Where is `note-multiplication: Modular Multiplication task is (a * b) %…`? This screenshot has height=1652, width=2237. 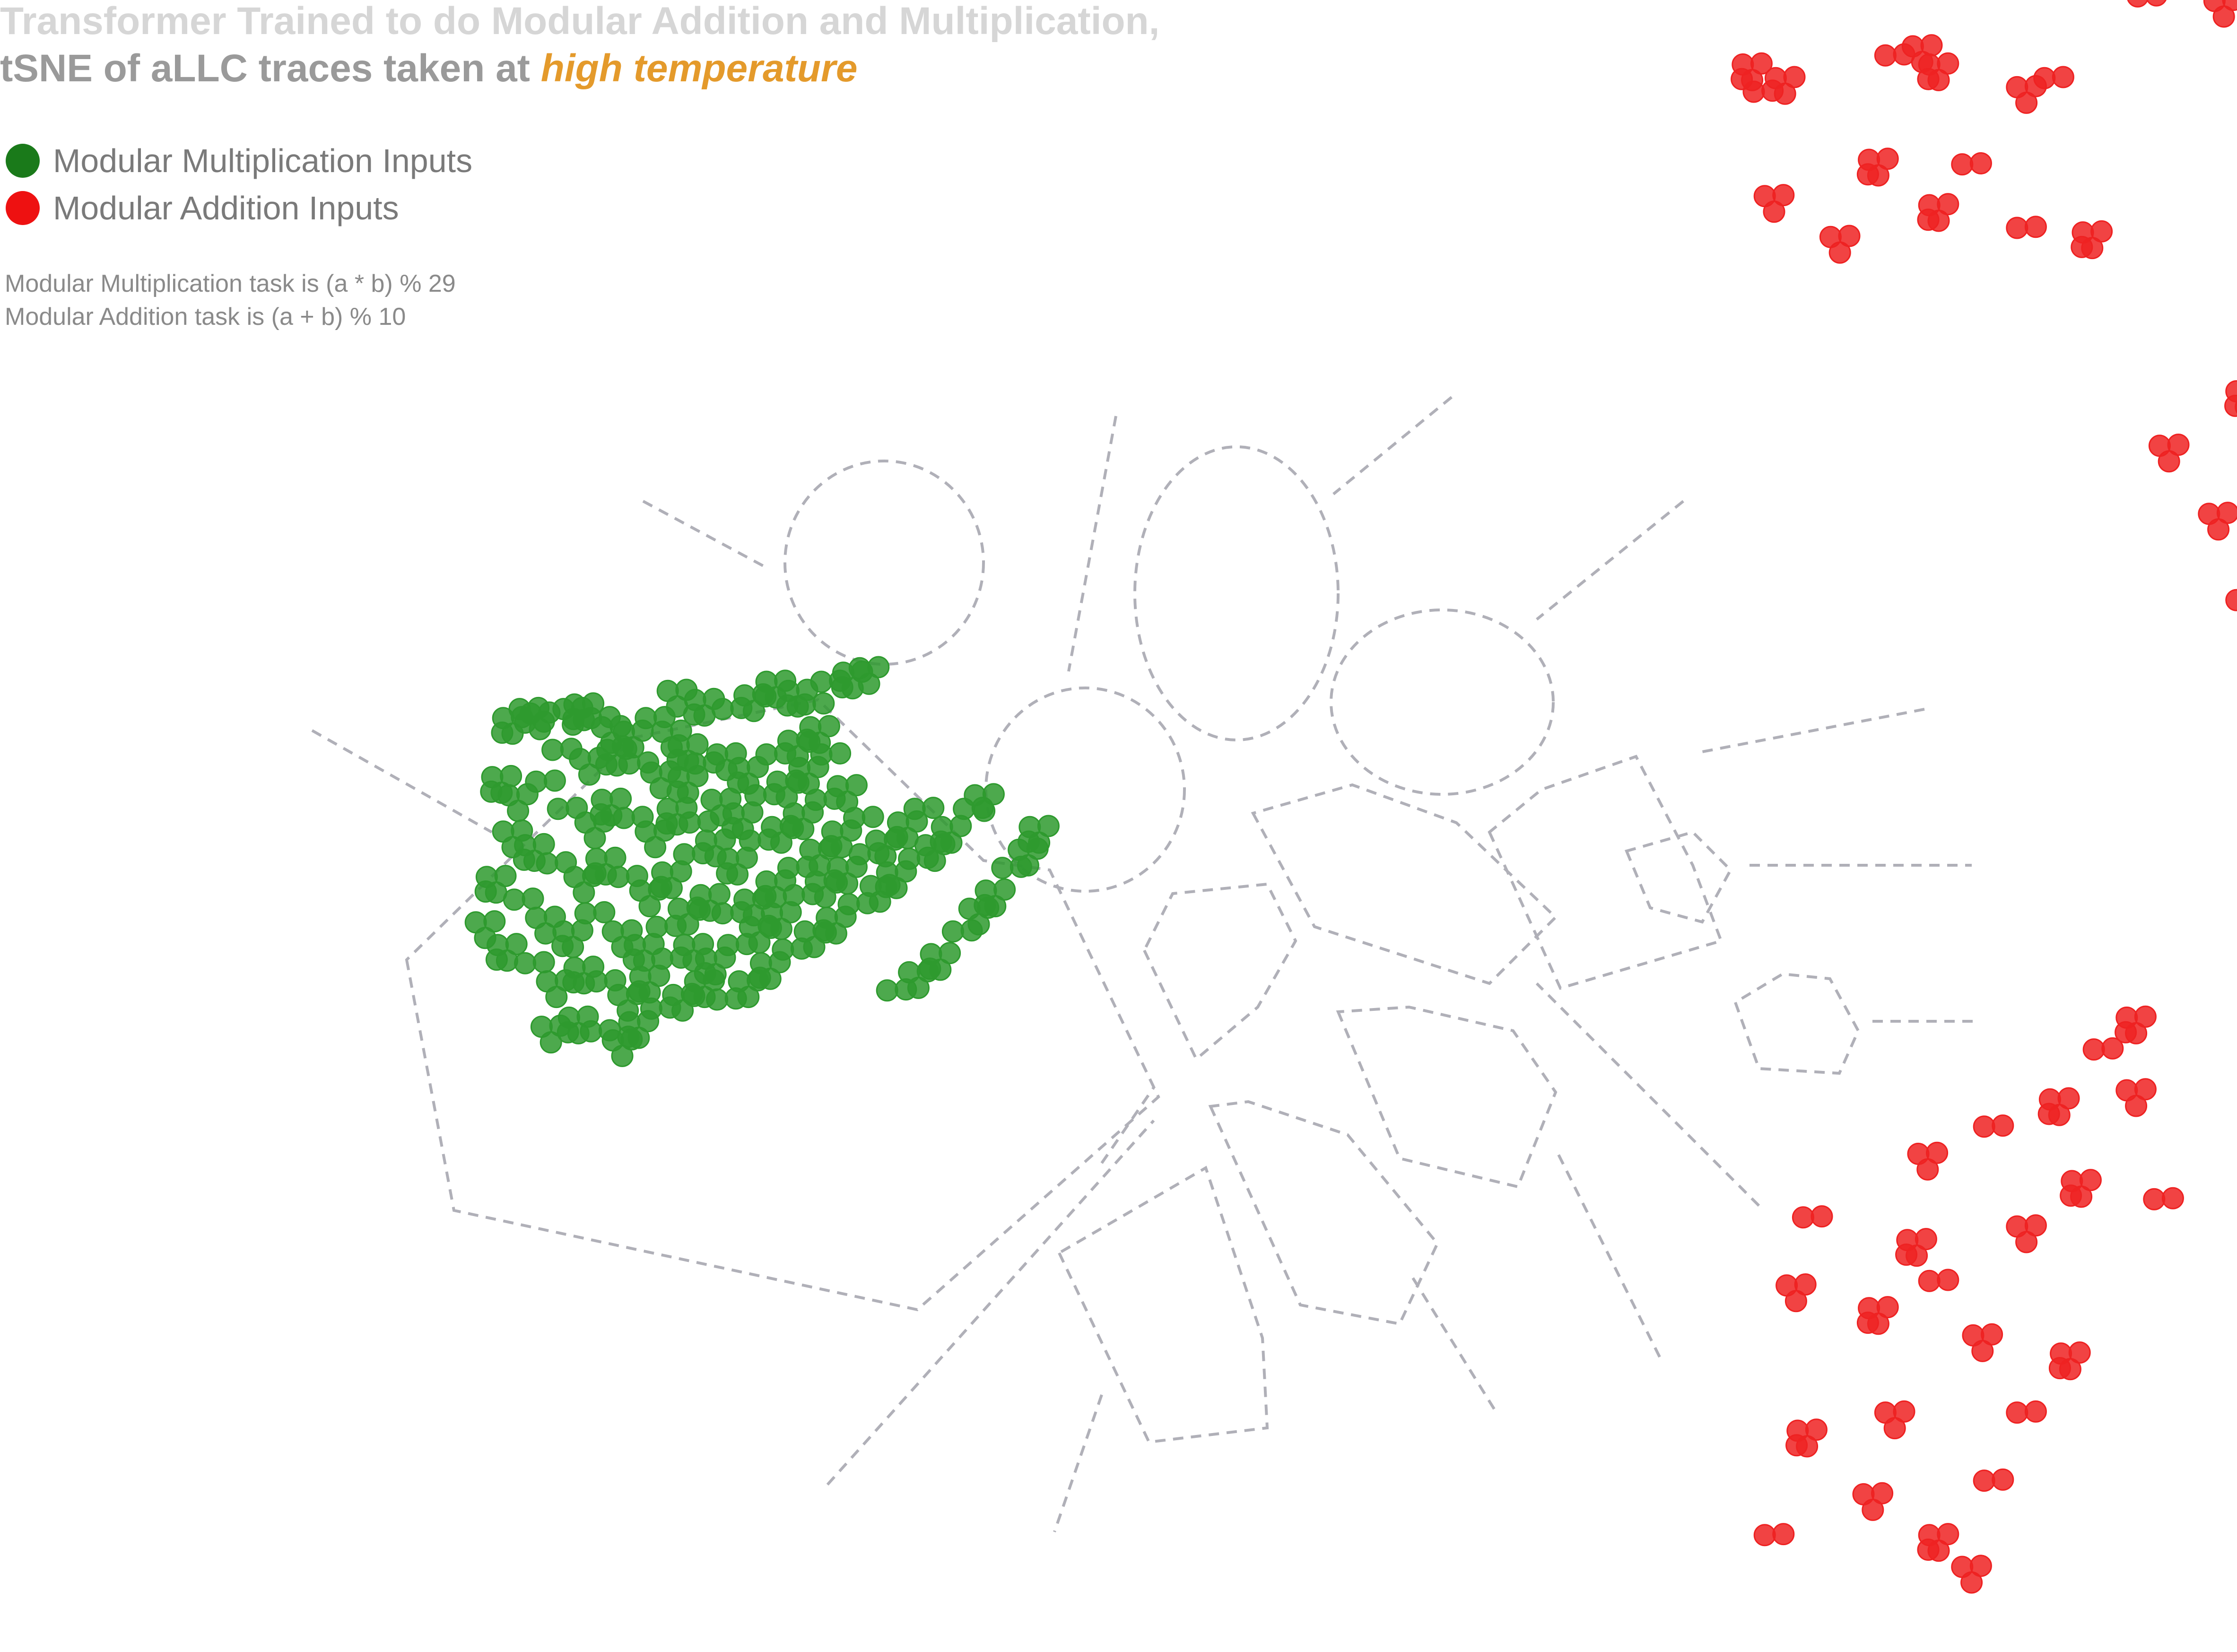 note-multiplication: Modular Multiplication task is (a * b) %… is located at coordinates (230, 284).